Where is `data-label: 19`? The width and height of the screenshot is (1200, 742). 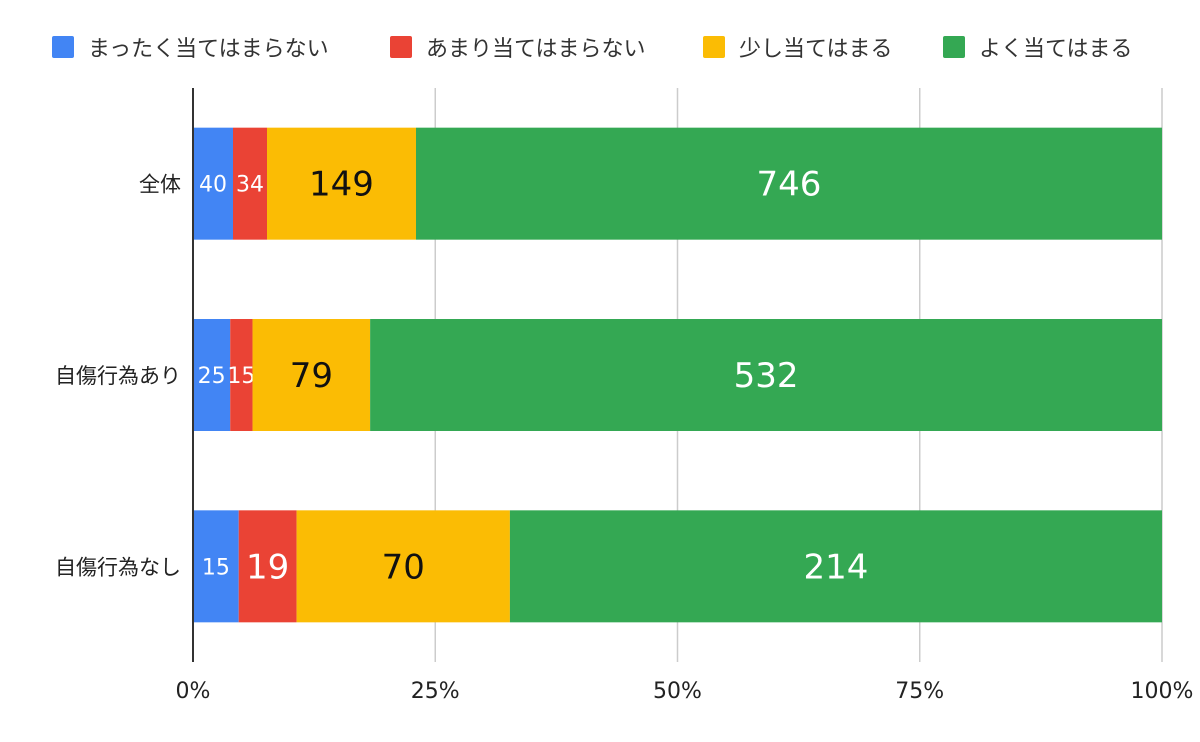 data-label: 19 is located at coordinates (267, 567).